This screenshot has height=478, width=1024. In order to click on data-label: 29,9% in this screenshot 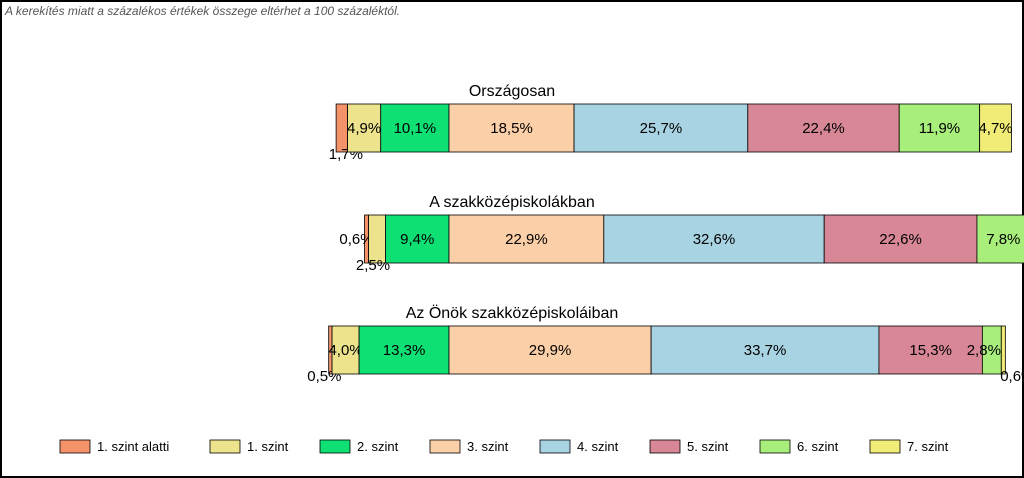, I will do `click(550, 350)`.